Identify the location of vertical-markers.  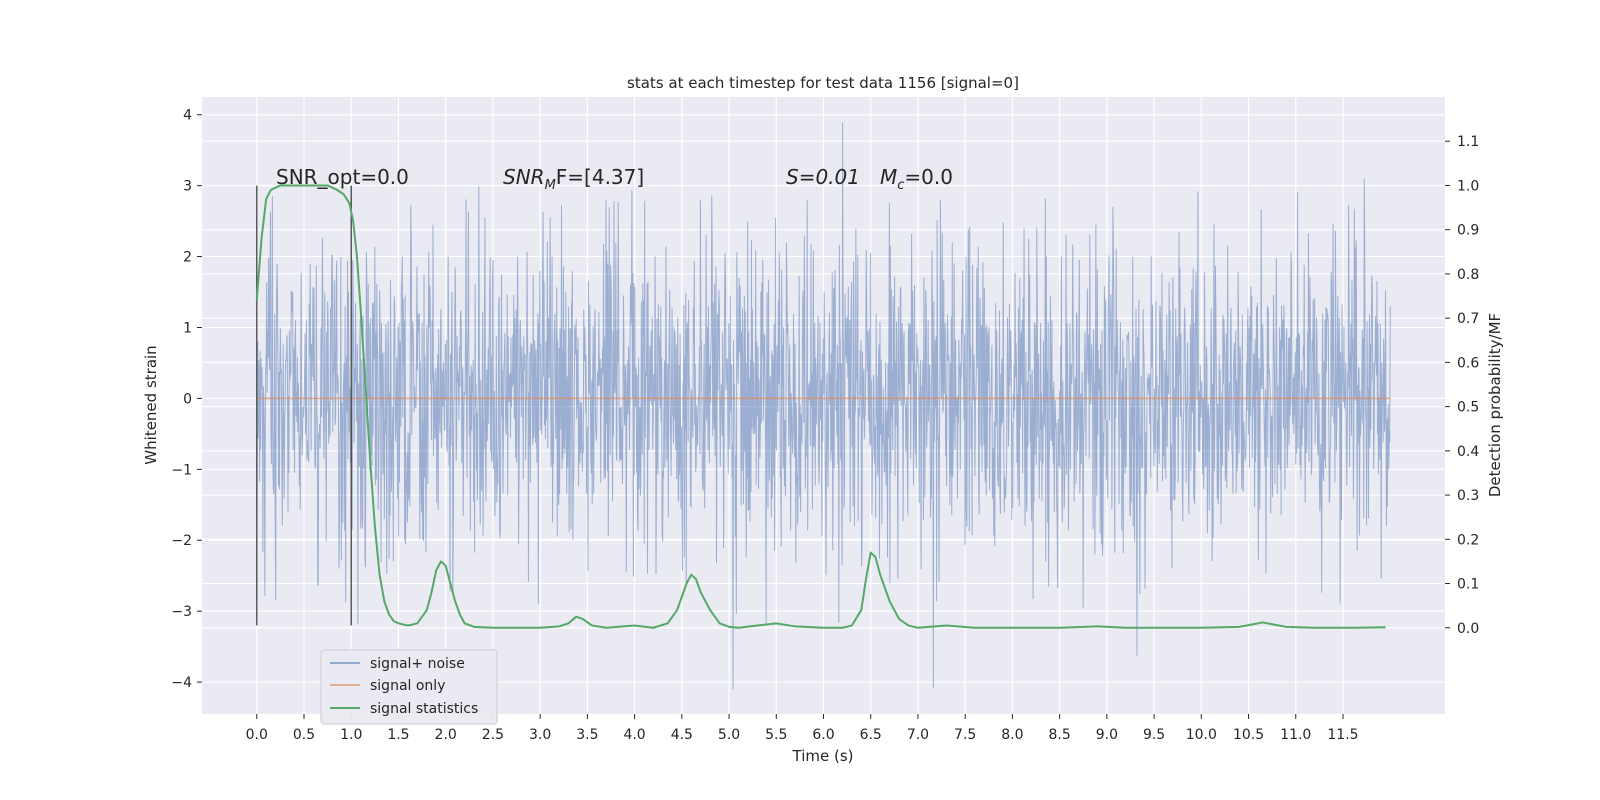
(304, 405).